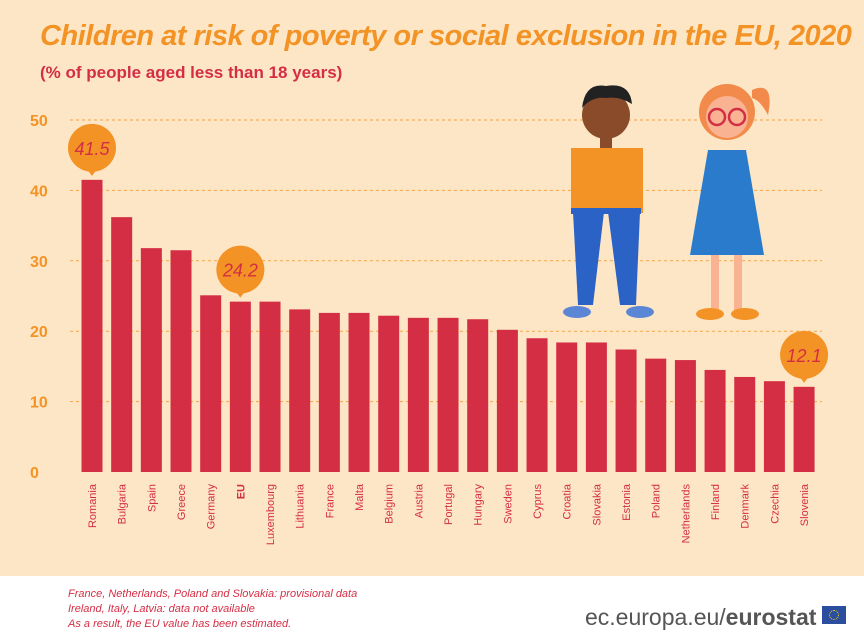  Describe the element at coordinates (301, 506) in the screenshot. I see `x-tick-label: Lithuania` at that location.